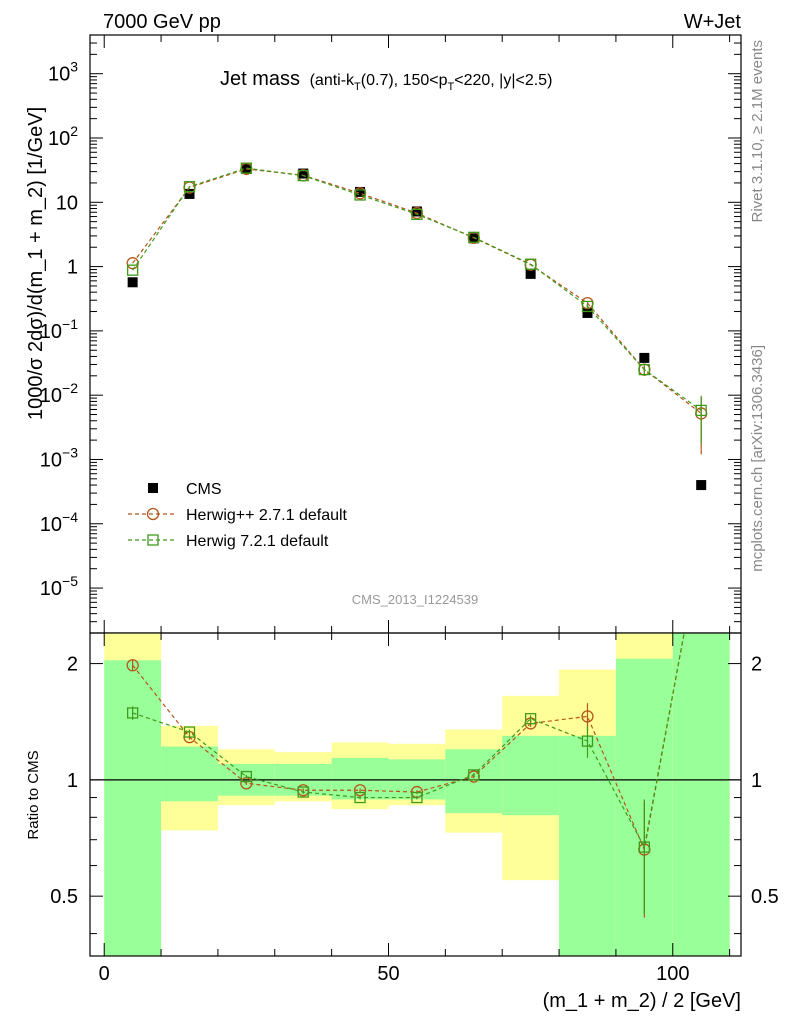  What do you see at coordinates (765, 897) in the screenshot?
I see `ratio-y-tick-label-right: 0.5` at bounding box center [765, 897].